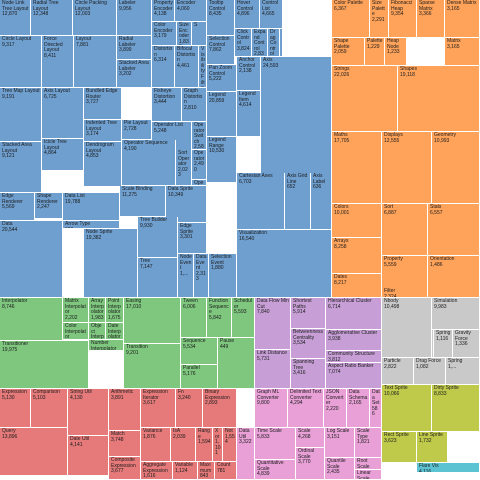  Describe the element at coordinates (245, 6) in the screenshot. I see `cell-name: Hover Control` at that location.